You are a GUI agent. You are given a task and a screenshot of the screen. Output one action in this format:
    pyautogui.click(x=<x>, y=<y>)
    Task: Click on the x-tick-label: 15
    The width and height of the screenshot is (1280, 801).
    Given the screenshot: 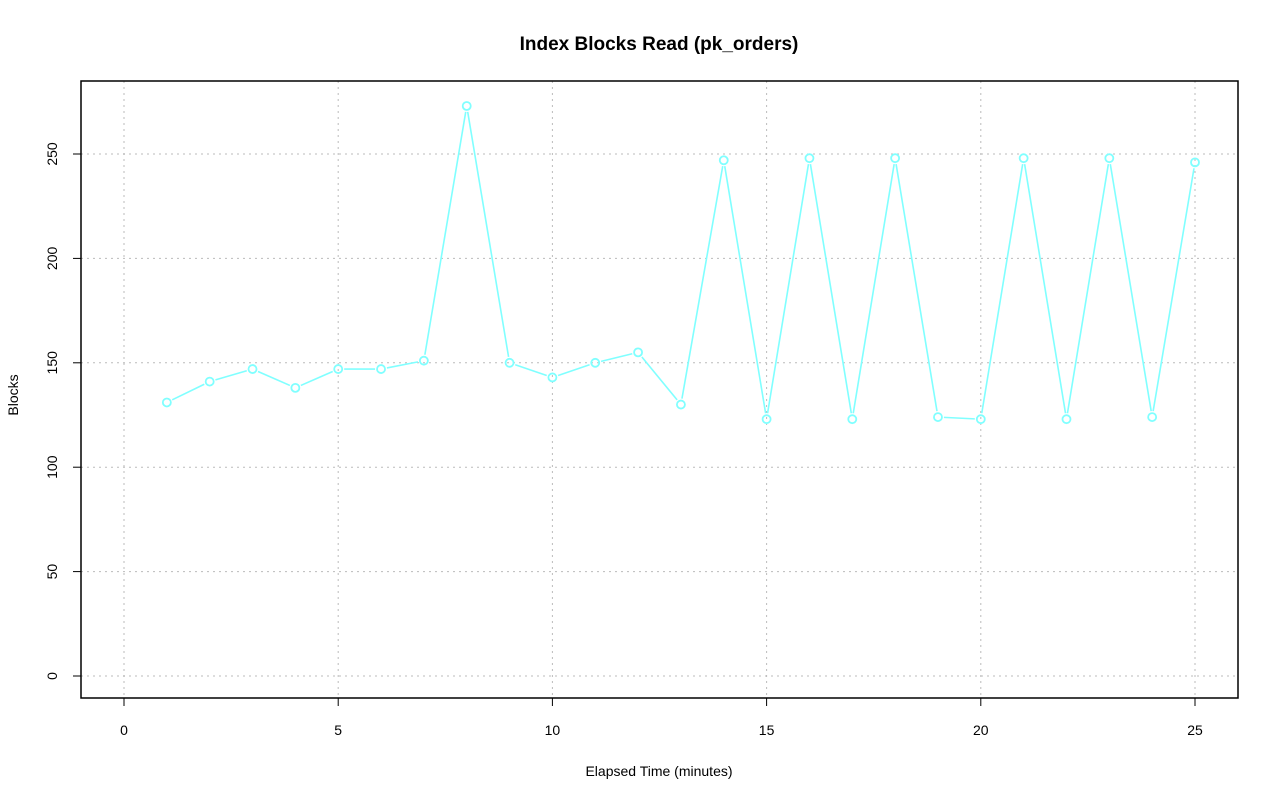 What is the action you would take?
    pyautogui.click(x=767, y=730)
    